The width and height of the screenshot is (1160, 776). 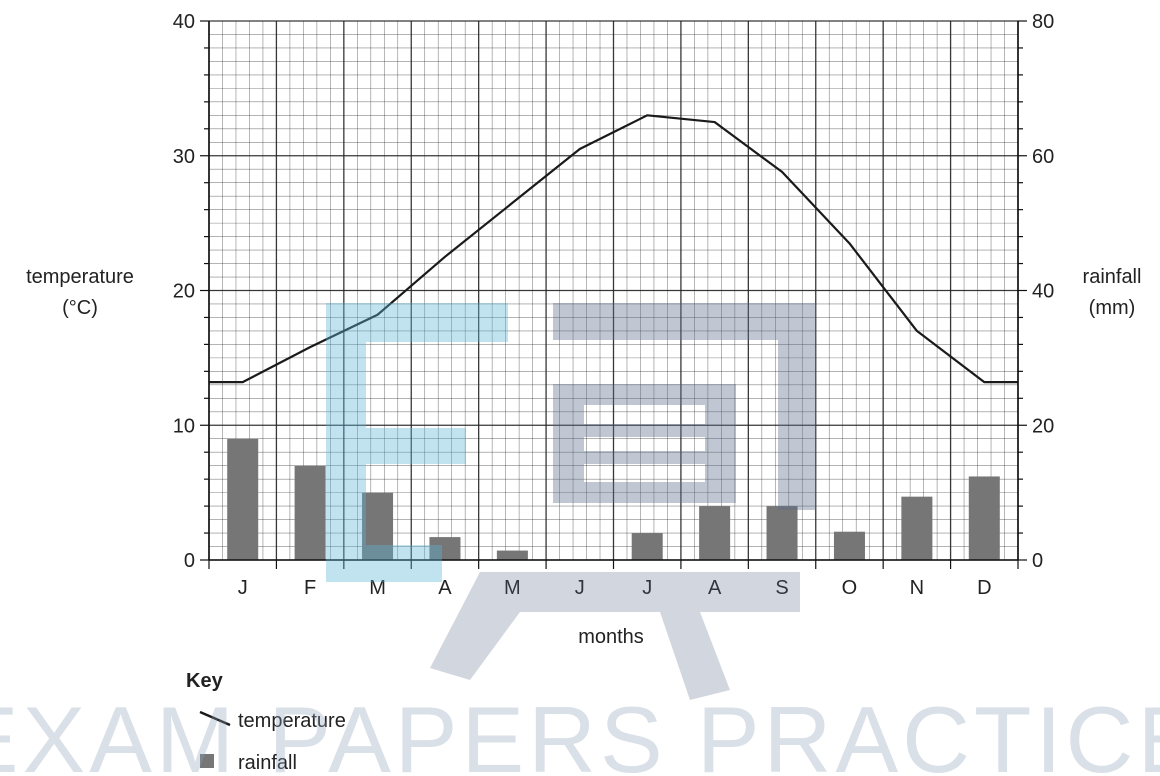 What do you see at coordinates (310, 588) in the screenshot?
I see `x-tick-label: F` at bounding box center [310, 588].